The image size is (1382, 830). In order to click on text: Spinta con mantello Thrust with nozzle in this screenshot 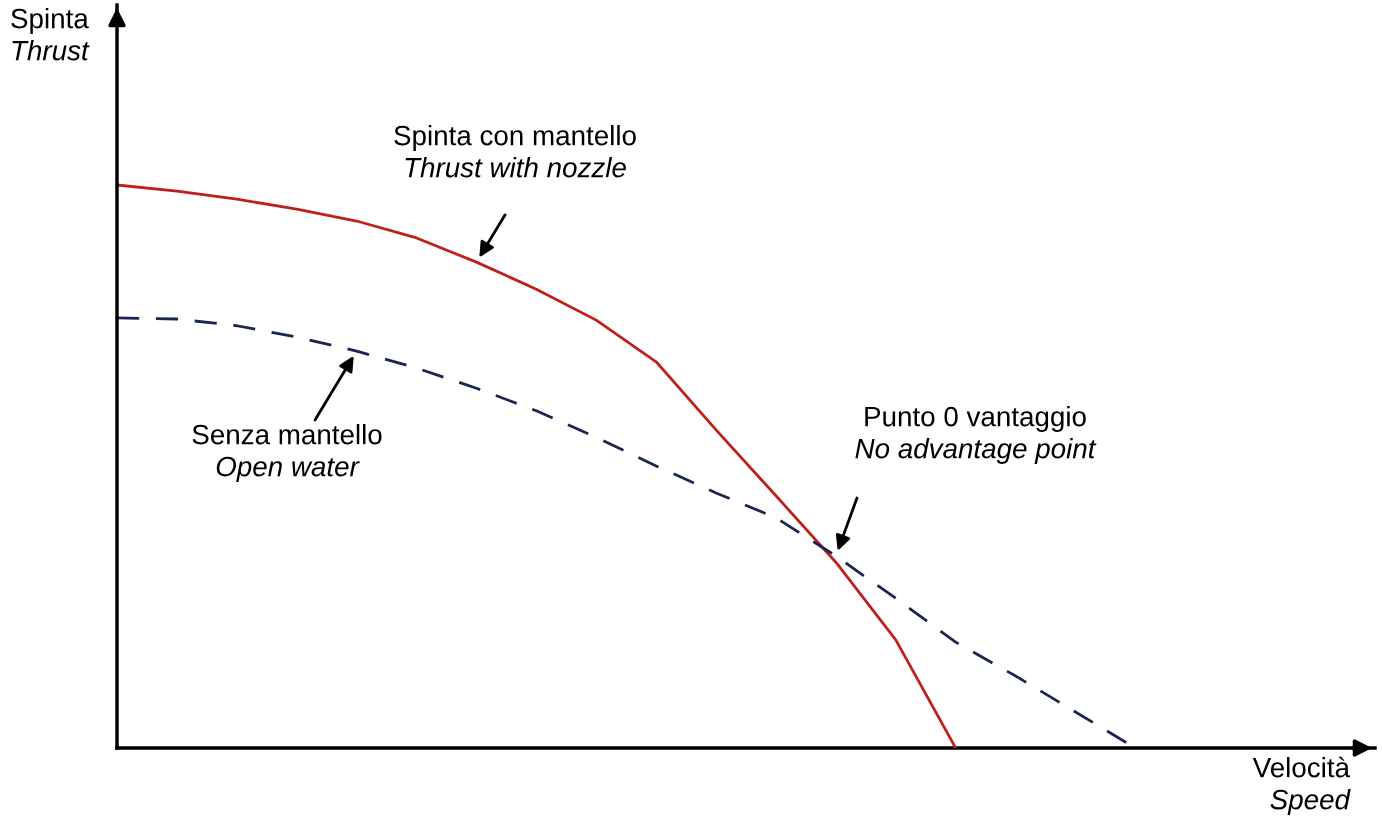, I will do `click(515, 151)`.